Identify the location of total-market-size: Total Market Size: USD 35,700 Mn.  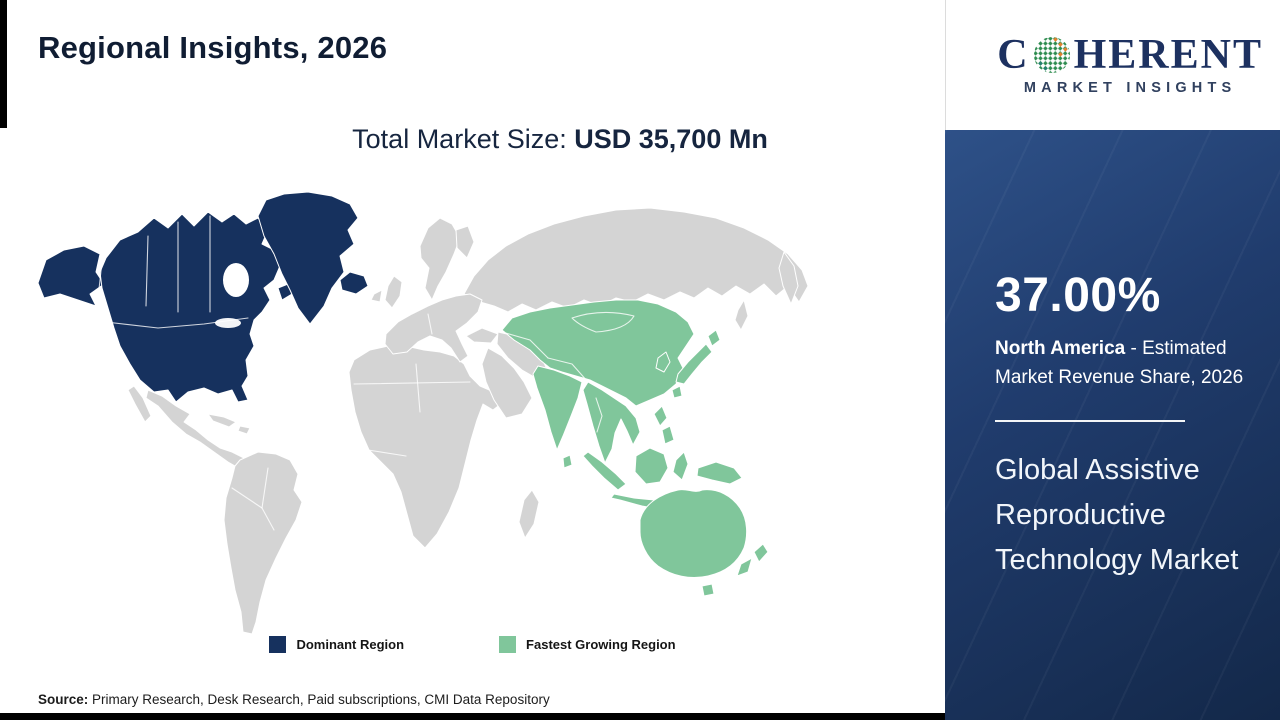
(560, 139).